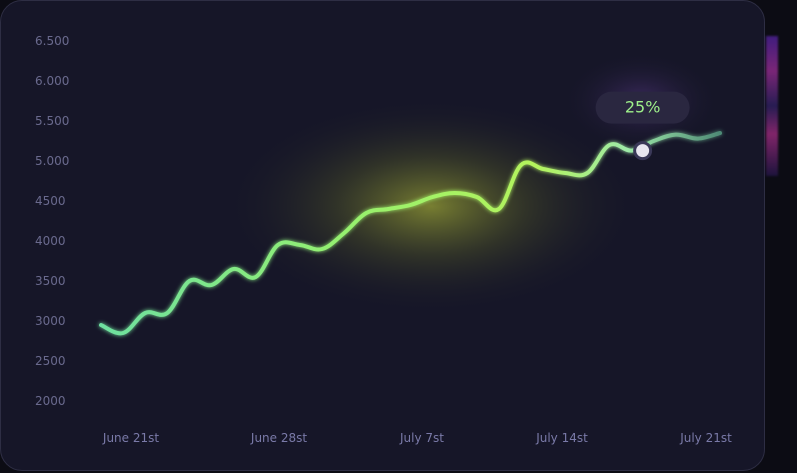 The image size is (797, 473). I want to click on y-tick-label: 4500, so click(50, 201).